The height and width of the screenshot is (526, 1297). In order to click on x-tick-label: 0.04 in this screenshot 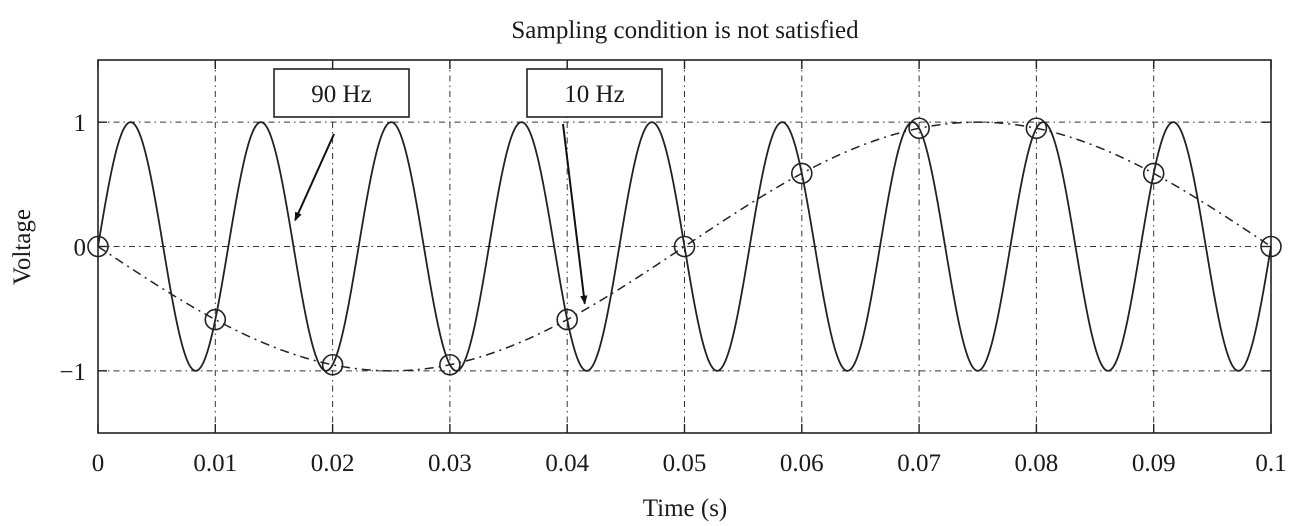, I will do `click(567, 463)`.